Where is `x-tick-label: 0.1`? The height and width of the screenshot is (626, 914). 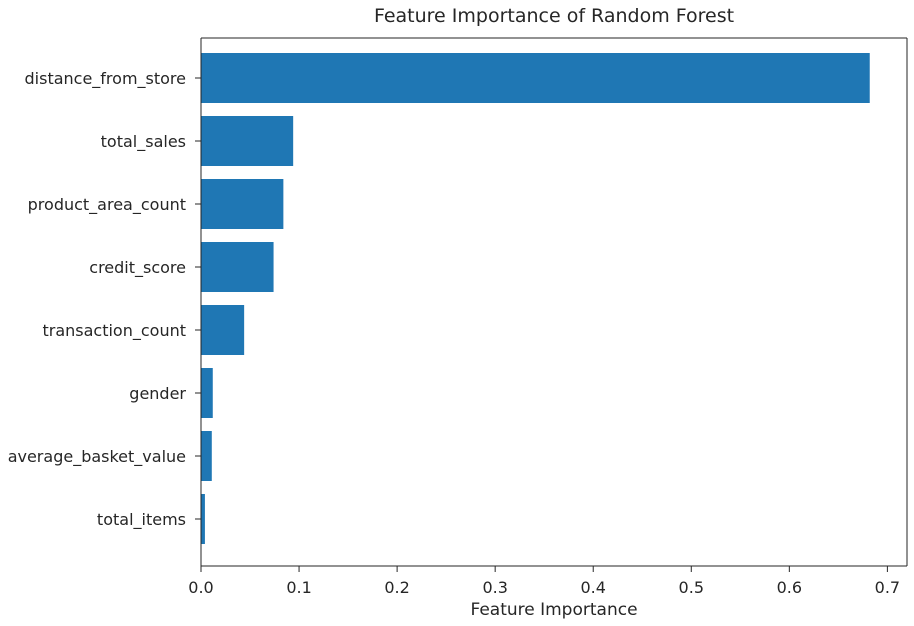 x-tick-label: 0.1 is located at coordinates (298, 587).